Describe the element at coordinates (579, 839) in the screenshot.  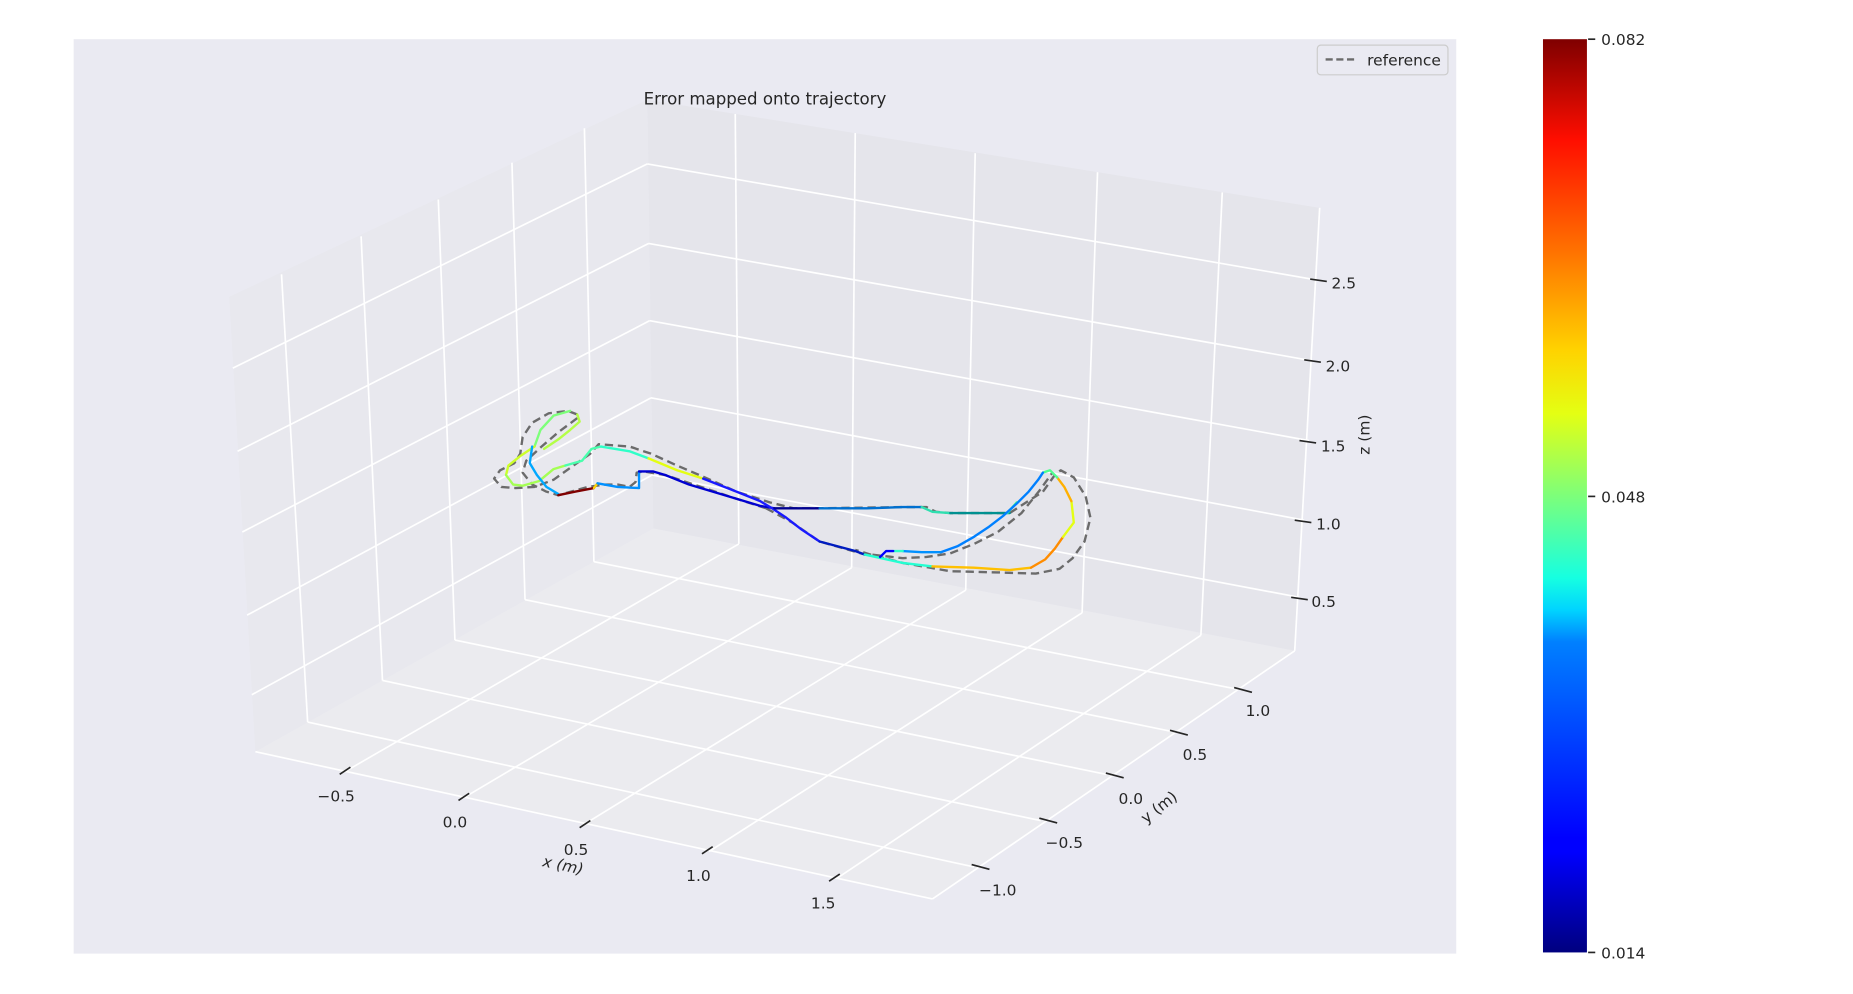
I see `x-axis: −0.5 0.0 0.5 1.0 1.5 x (m)` at that location.